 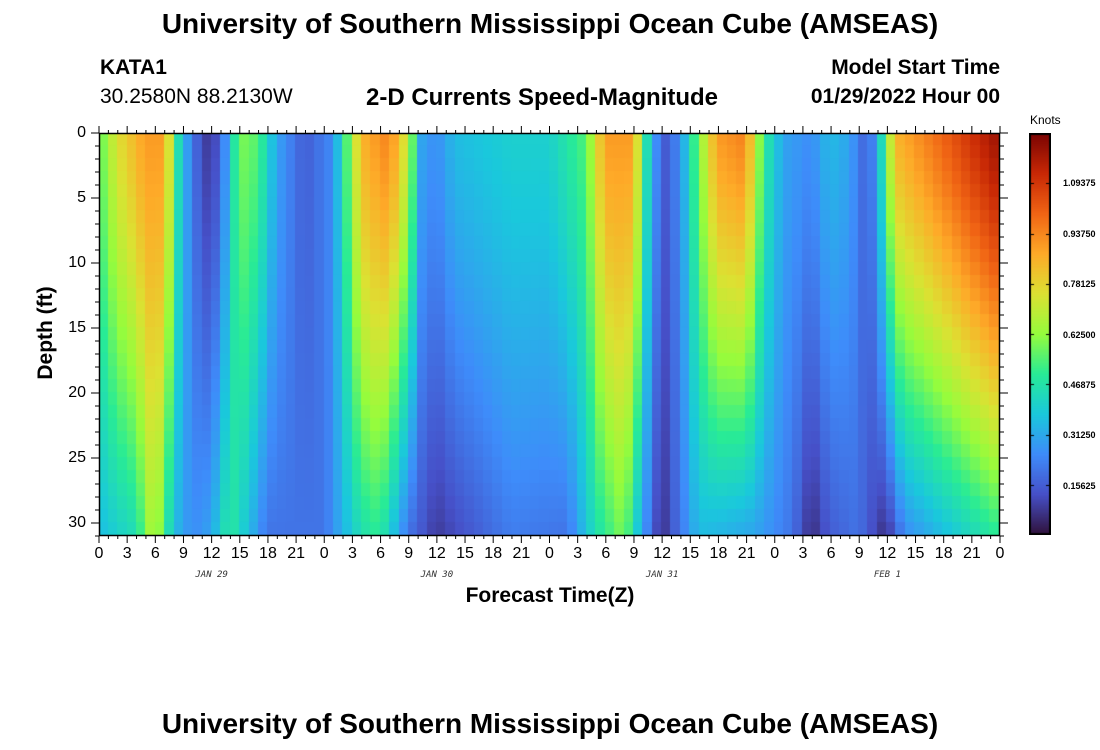 I want to click on colorbar, so click(x=1040, y=334).